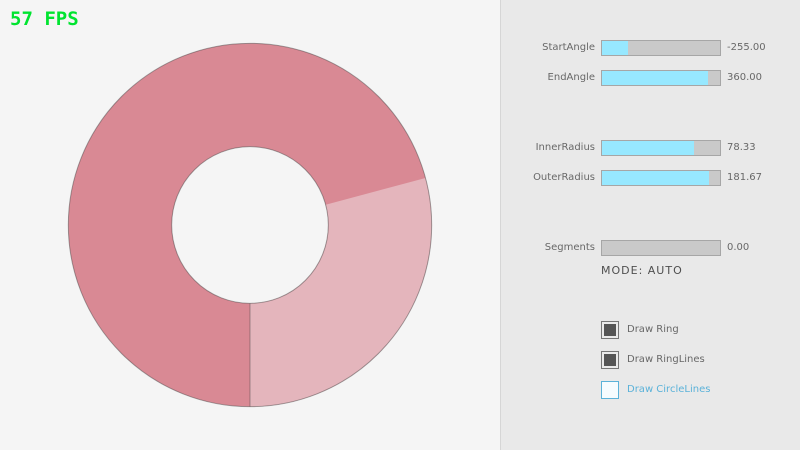 The image size is (800, 450). Describe the element at coordinates (642, 270) in the screenshot. I see `segments-mode-label: MODE: AUTO` at that location.